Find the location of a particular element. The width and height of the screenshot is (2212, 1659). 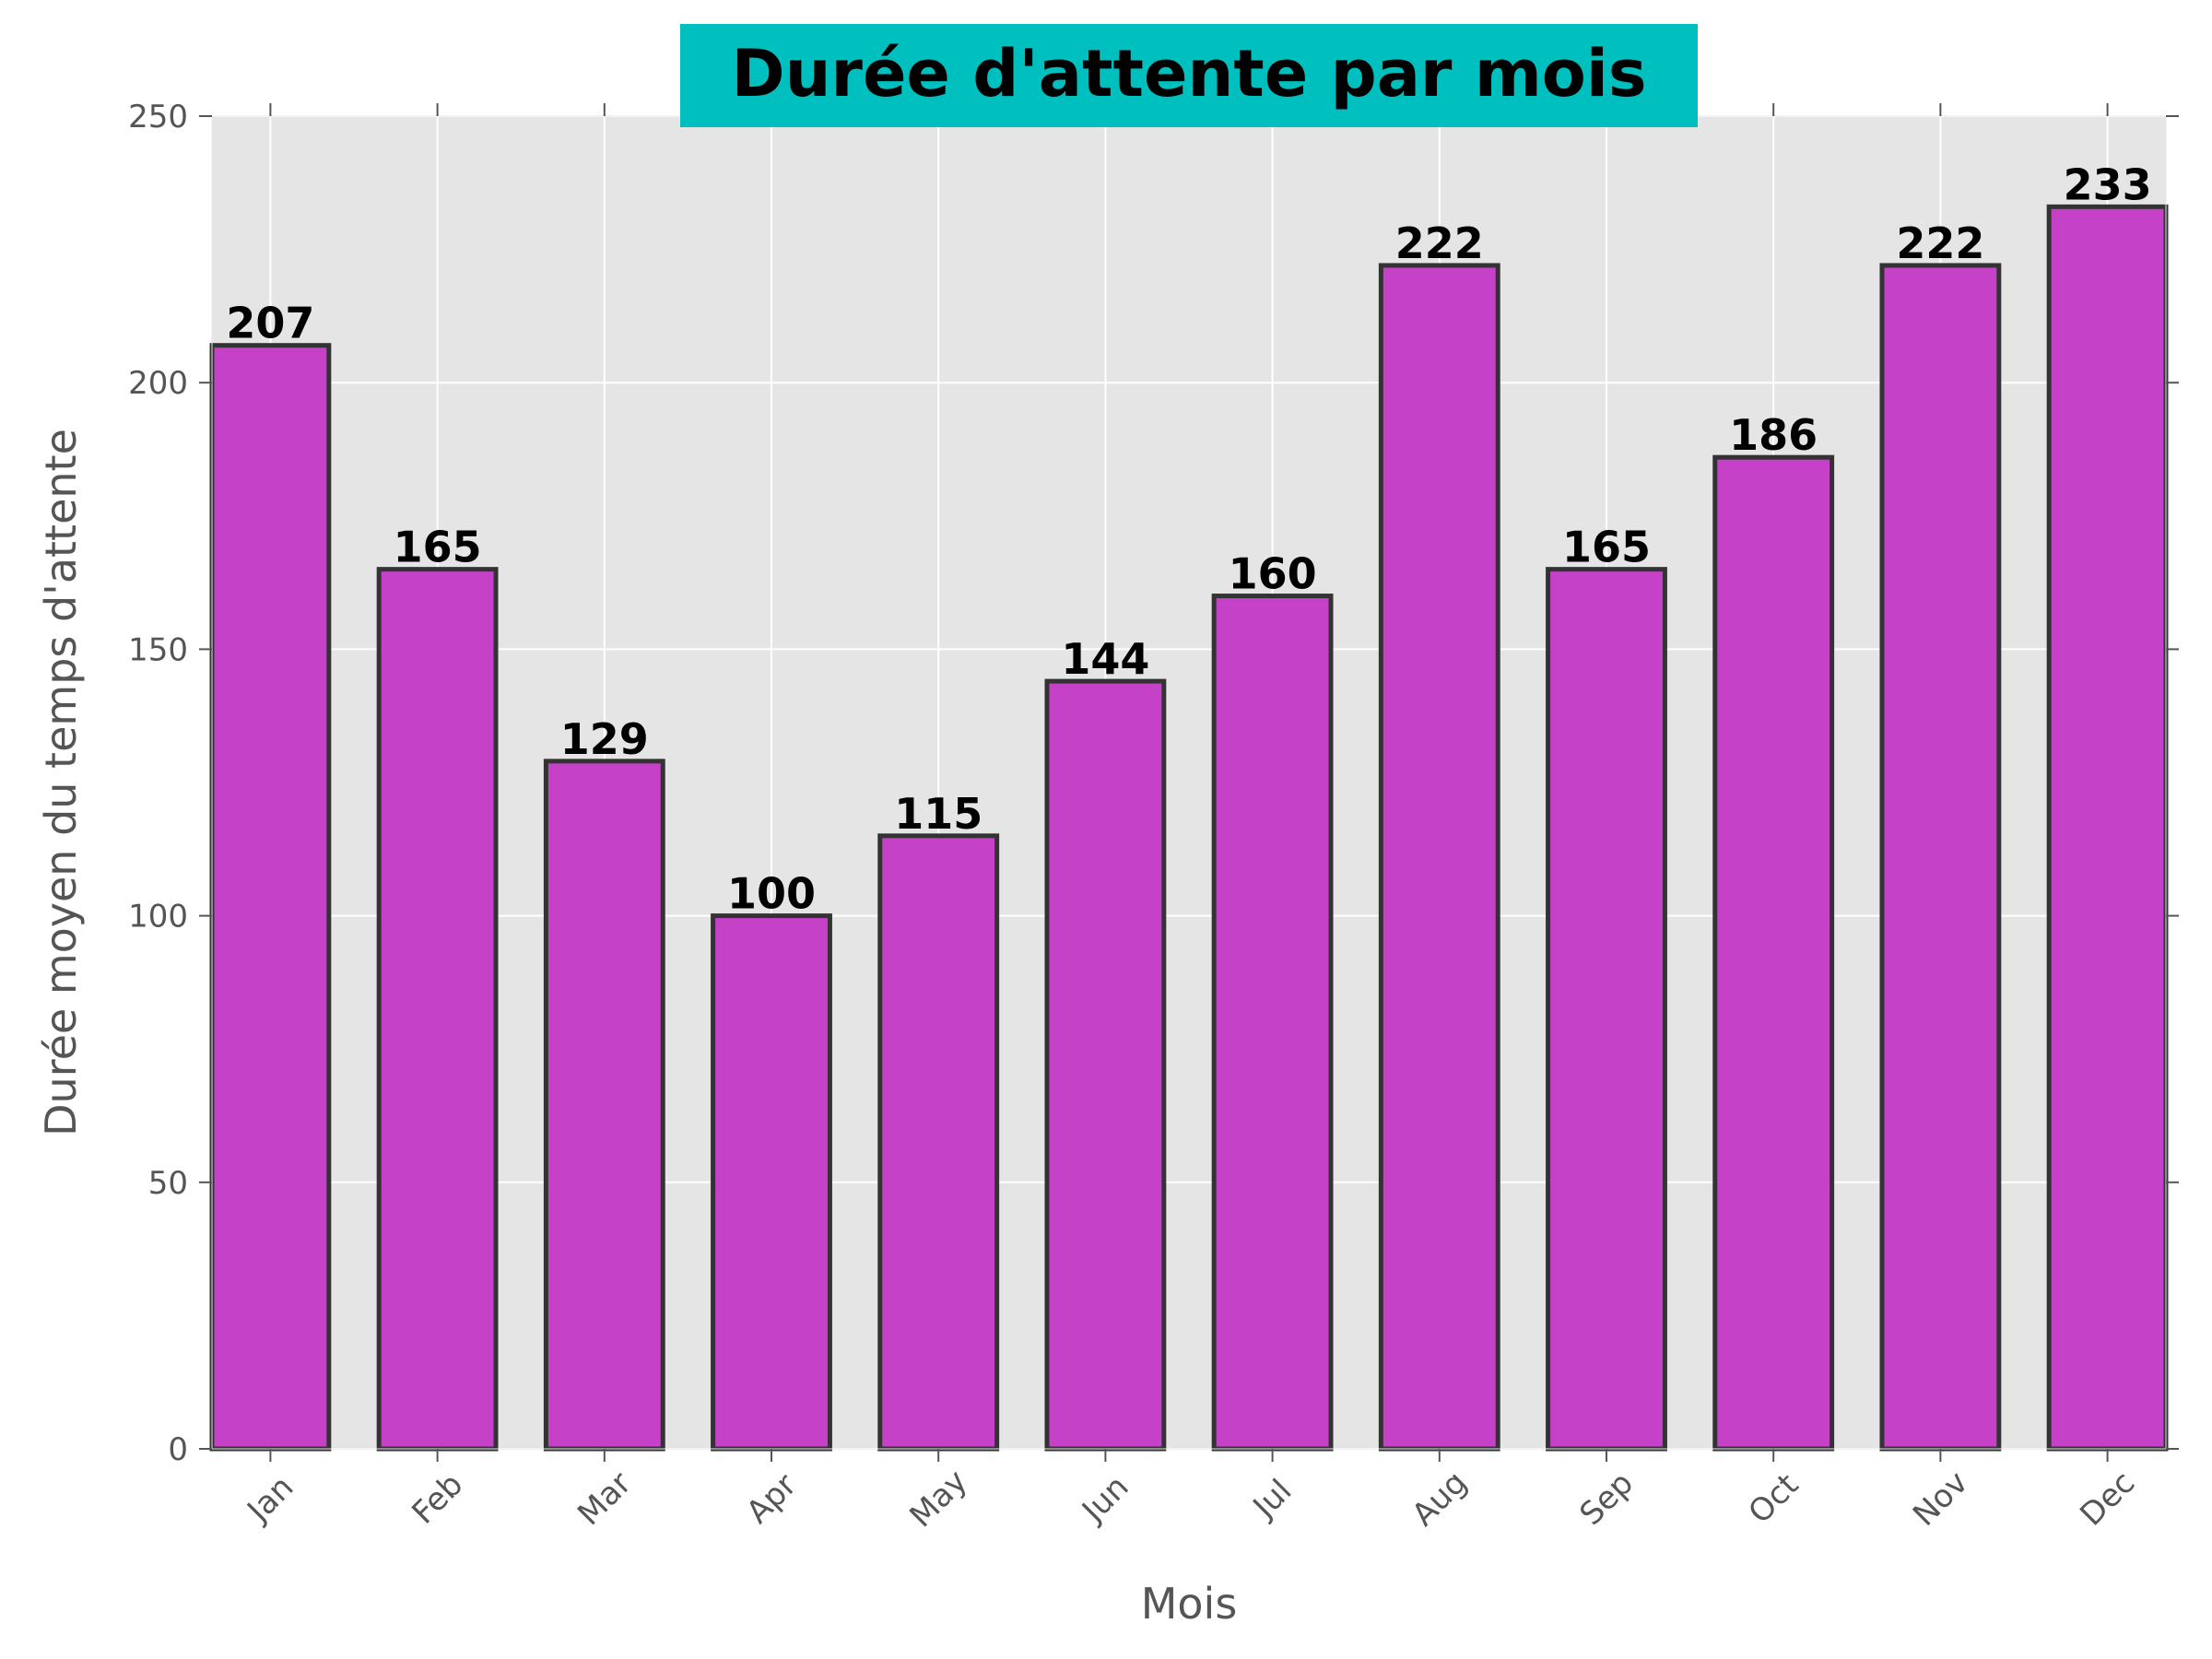

bar-apr is located at coordinates (771, 1182).